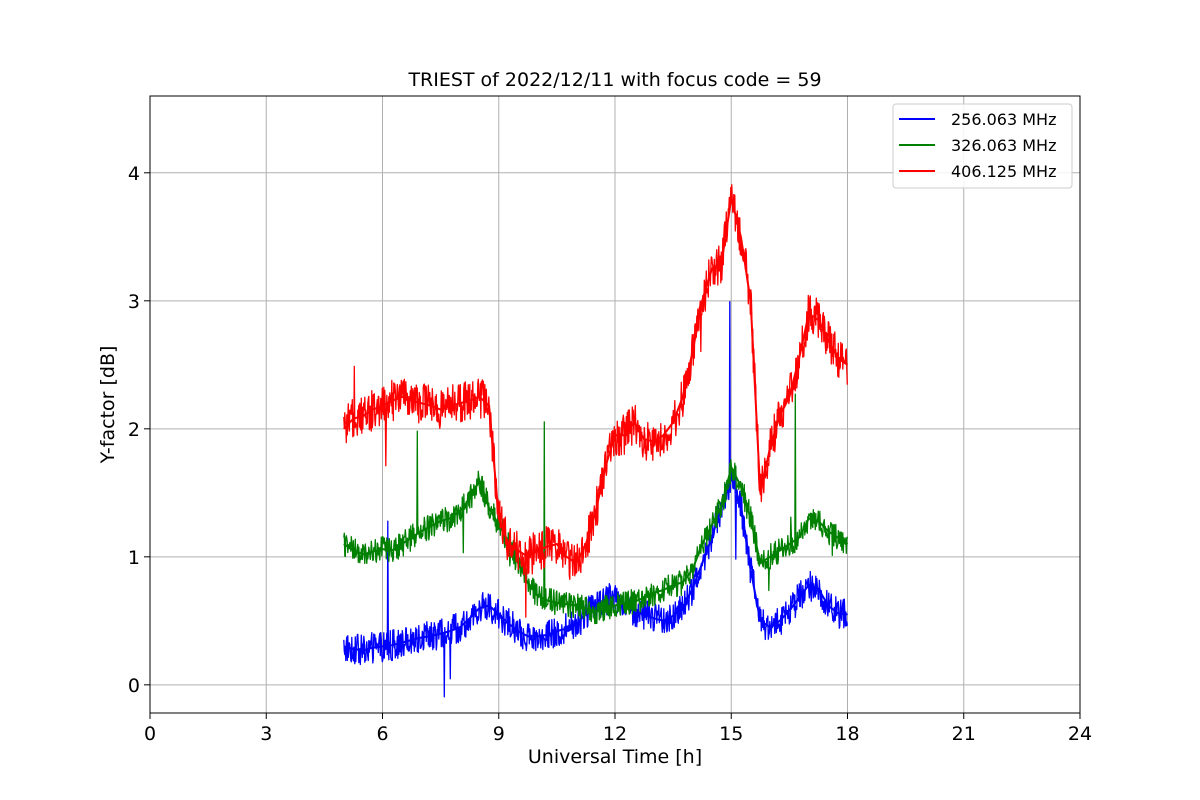 Image resolution: width=1200 pixels, height=800 pixels. What do you see at coordinates (134, 302) in the screenshot?
I see `y-tick-label: 3` at bounding box center [134, 302].